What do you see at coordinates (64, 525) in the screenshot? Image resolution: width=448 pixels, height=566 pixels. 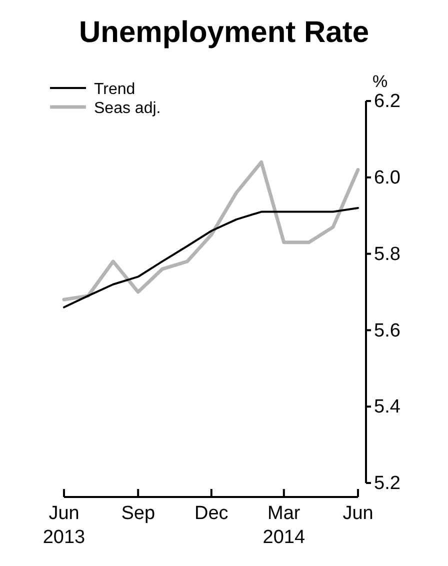 I see `x-tick-label: Jun 2013` at bounding box center [64, 525].